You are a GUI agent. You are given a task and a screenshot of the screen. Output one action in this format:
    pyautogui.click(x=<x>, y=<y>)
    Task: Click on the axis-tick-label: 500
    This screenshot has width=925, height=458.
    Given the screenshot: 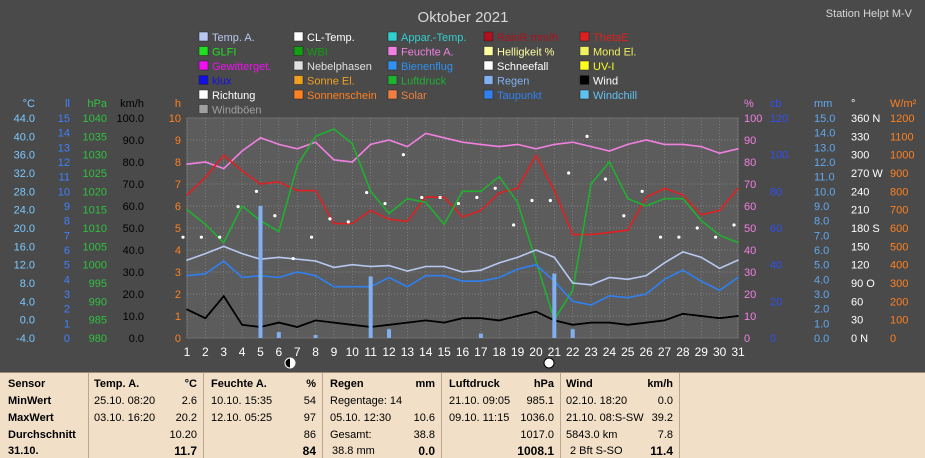 What is the action you would take?
    pyautogui.click(x=899, y=247)
    